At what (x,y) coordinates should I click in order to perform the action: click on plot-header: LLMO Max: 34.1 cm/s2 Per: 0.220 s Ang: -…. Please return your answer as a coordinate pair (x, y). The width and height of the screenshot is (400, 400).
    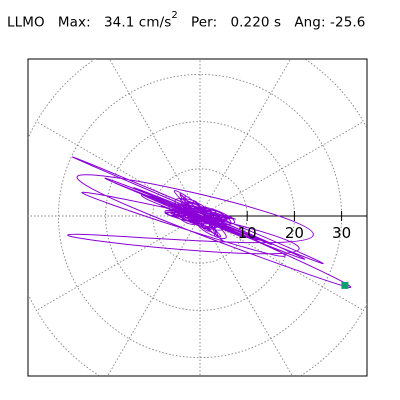
    Looking at the image, I should click on (186, 20).